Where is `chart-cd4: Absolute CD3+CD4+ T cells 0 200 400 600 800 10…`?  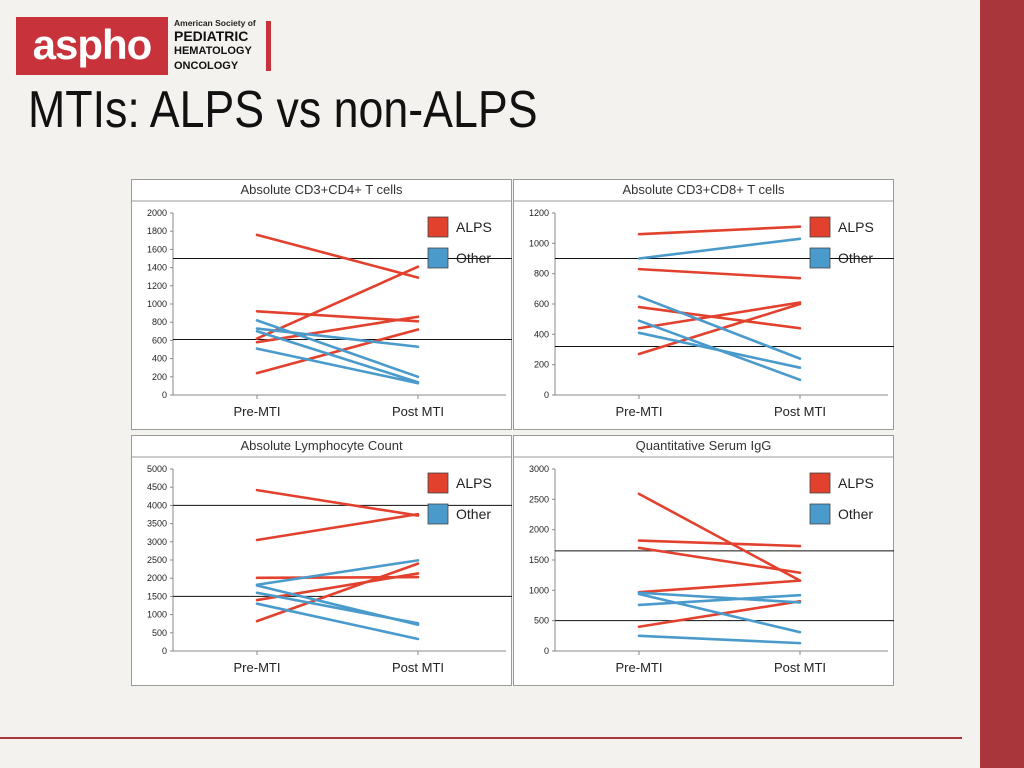 chart-cd4: Absolute CD3+CD4+ T cells 0 200 400 600 800 10… is located at coordinates (321, 304).